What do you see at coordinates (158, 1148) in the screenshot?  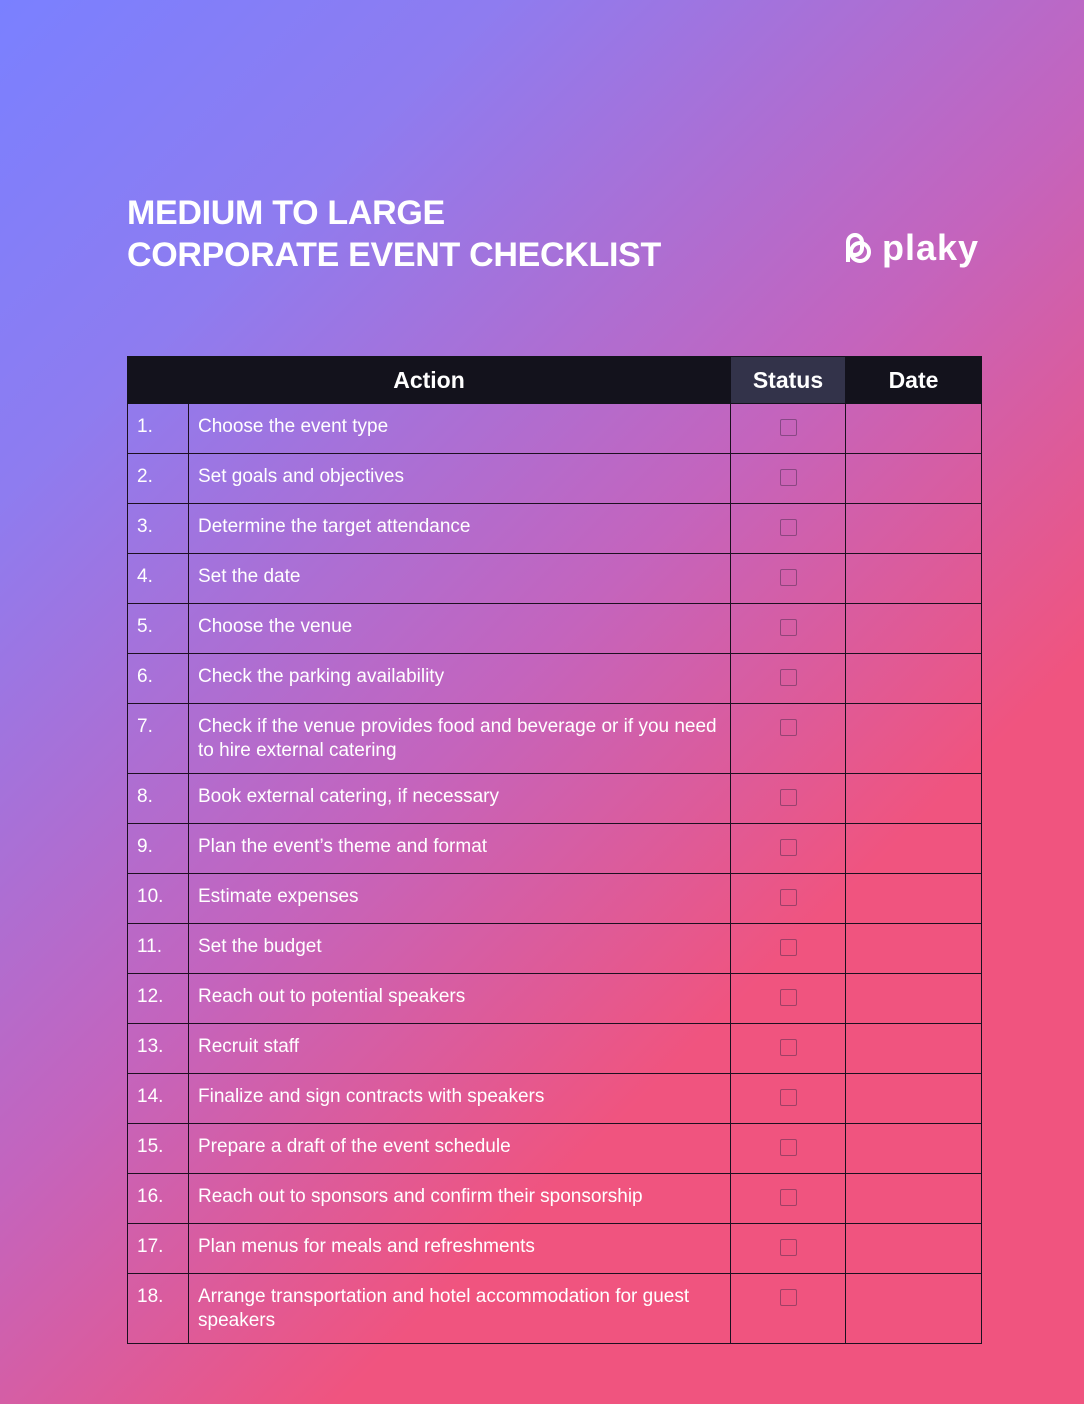 I see `row-number: 15.` at bounding box center [158, 1148].